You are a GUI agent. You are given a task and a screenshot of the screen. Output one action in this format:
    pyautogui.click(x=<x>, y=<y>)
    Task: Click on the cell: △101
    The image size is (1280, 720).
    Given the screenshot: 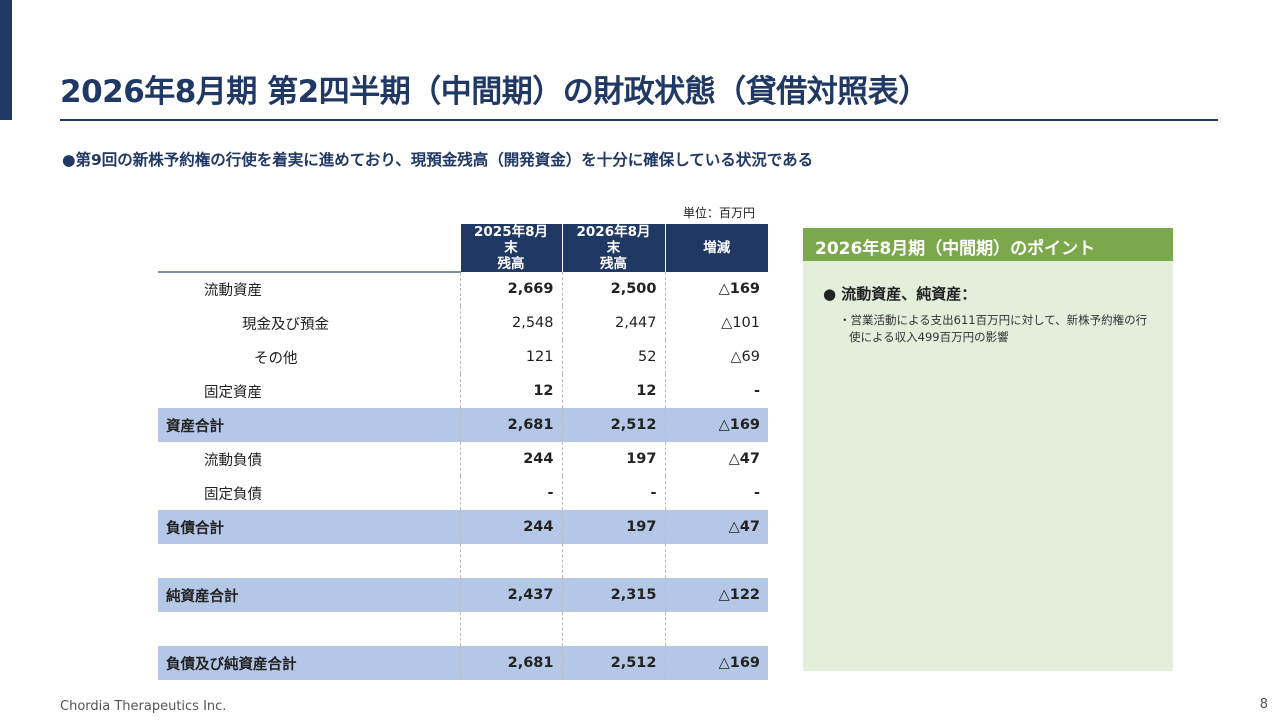 What is the action you would take?
    pyautogui.click(x=716, y=323)
    